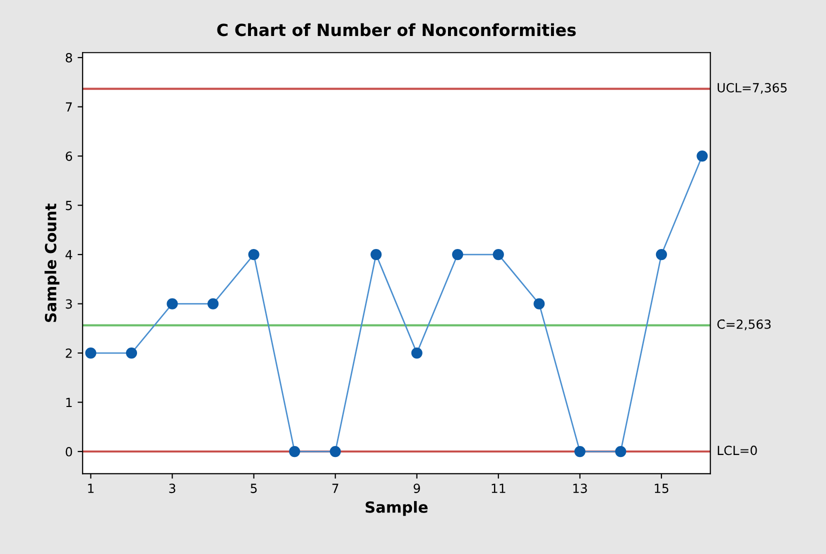 The height and width of the screenshot is (554, 826). What do you see at coordinates (69, 353) in the screenshot?
I see `y-tick-label: 2` at bounding box center [69, 353].